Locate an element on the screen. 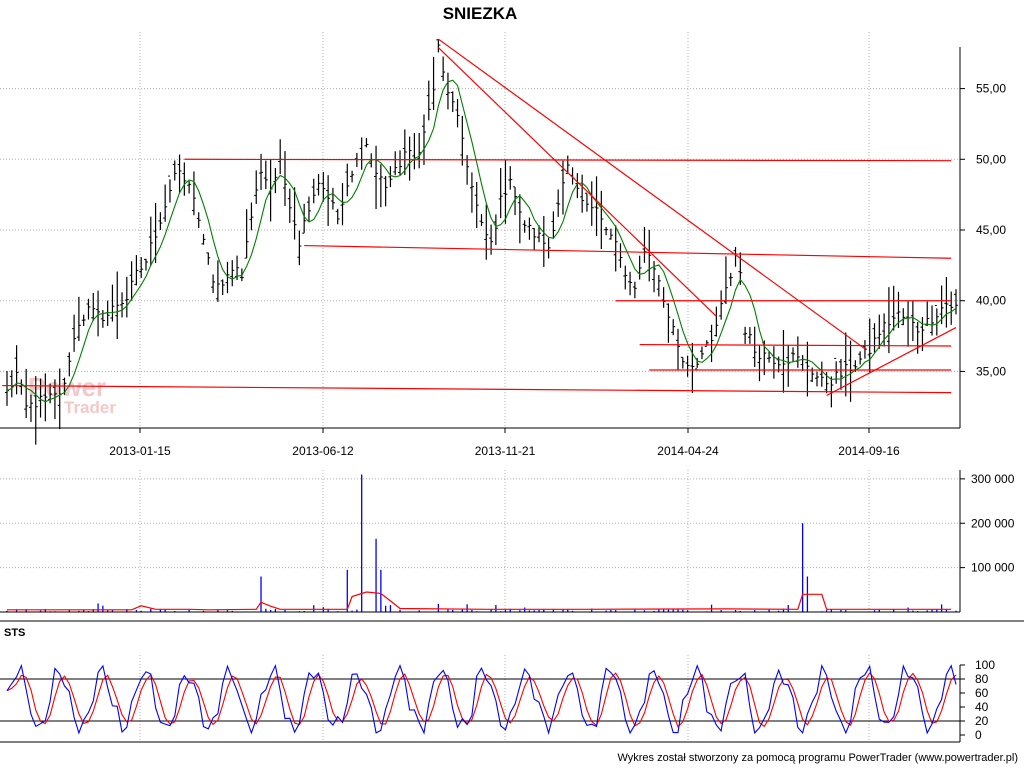 The height and width of the screenshot is (768, 1024). price-tick-label: 55,00 is located at coordinates (991, 89).